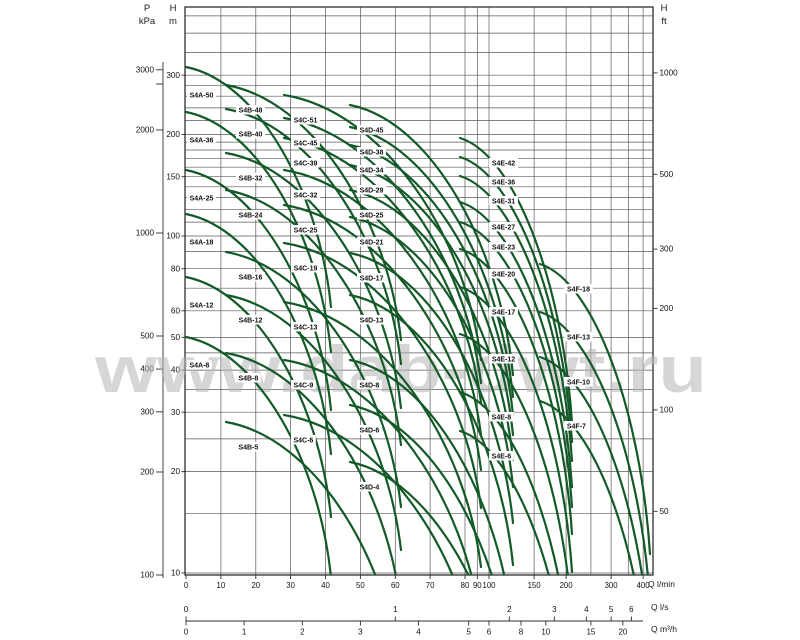 The width and height of the screenshot is (800, 640). I want to click on tick-label: 5, so click(611, 609).